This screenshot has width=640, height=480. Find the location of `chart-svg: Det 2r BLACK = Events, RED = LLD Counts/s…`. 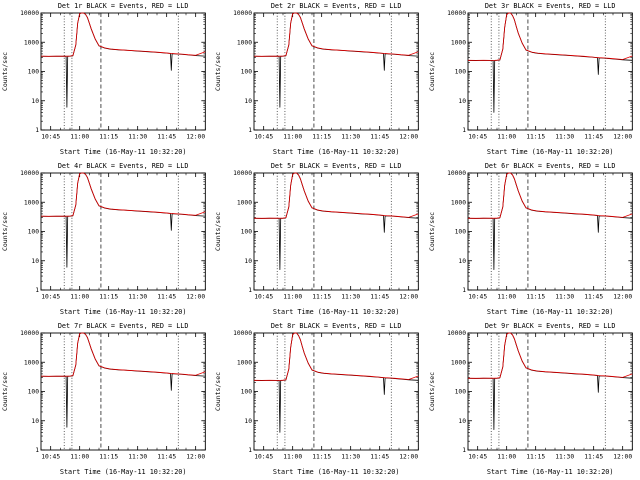

chart-svg: Det 2r BLACK = Events, RED = LLD Counts/s… is located at coordinates (317, 79).